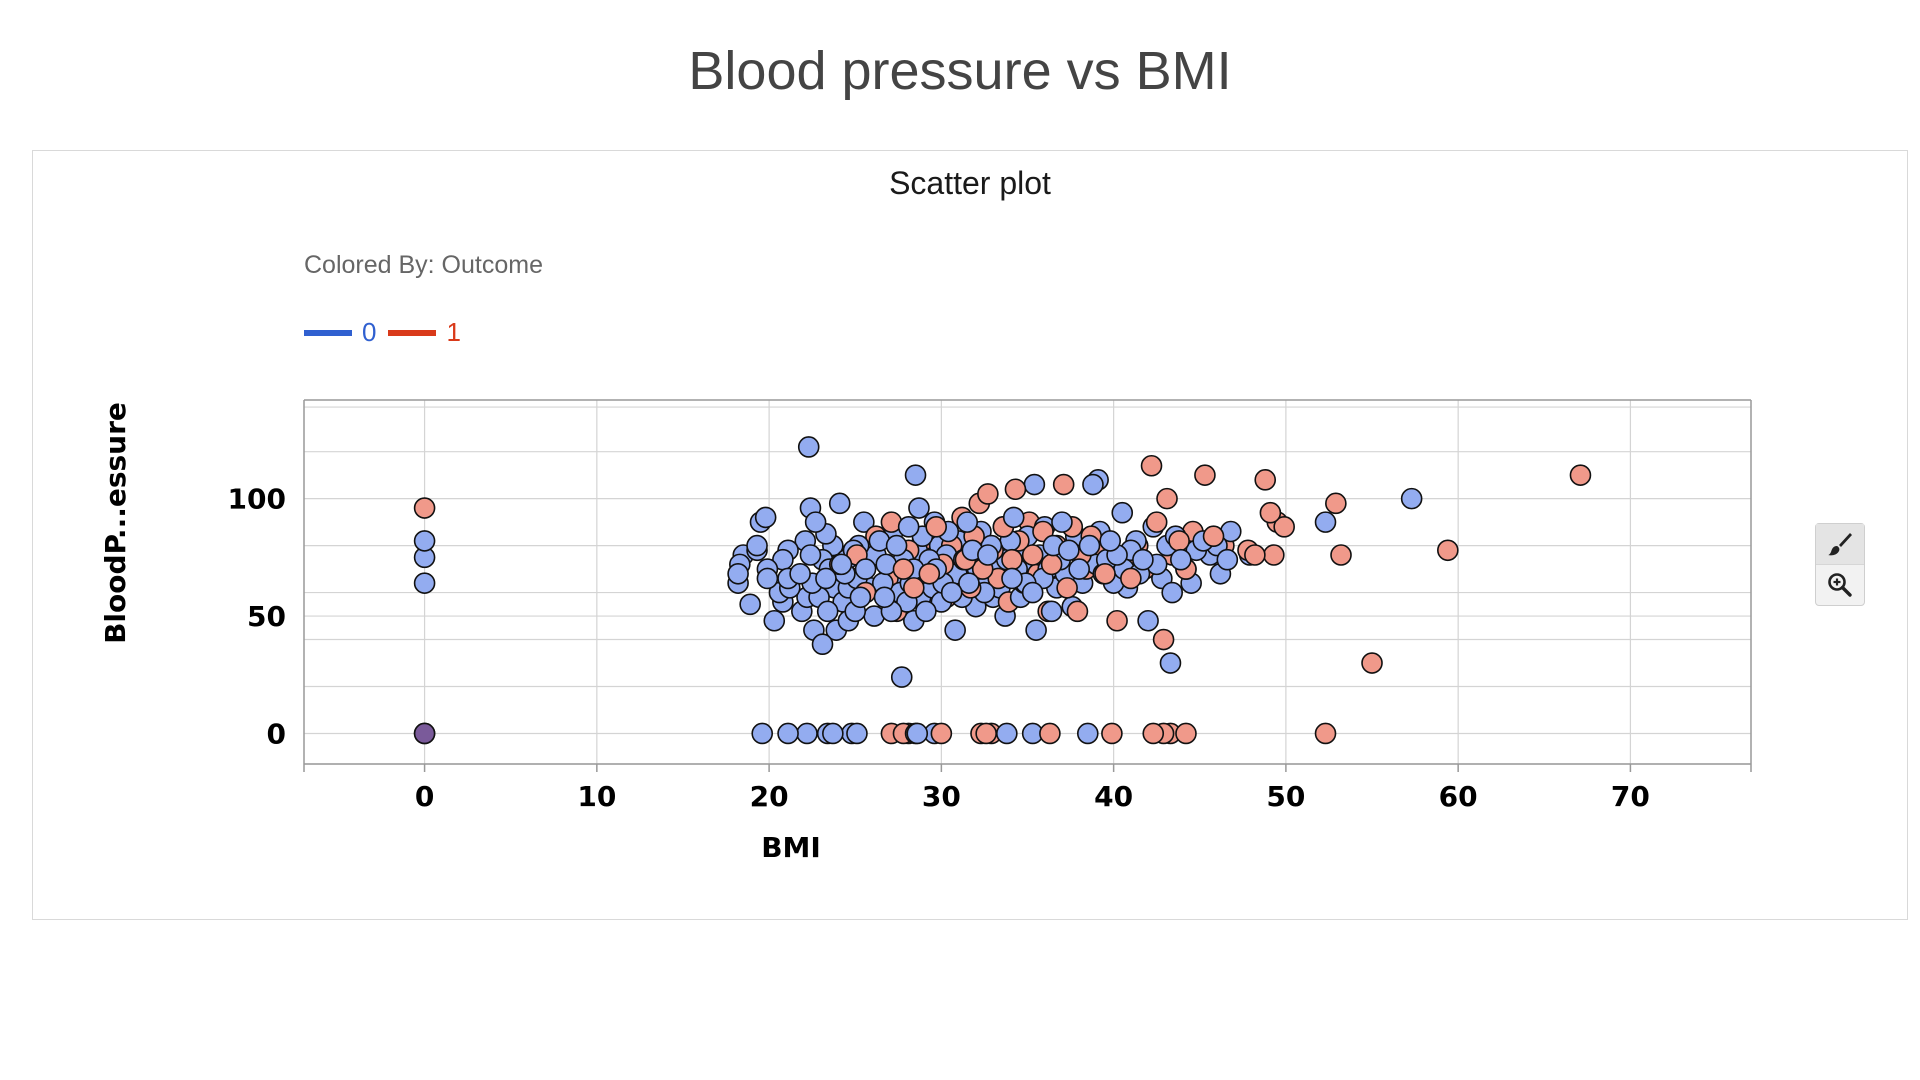 Image resolution: width=1920 pixels, height=1080 pixels. I want to click on x-axis-label: BMI, so click(791, 847).